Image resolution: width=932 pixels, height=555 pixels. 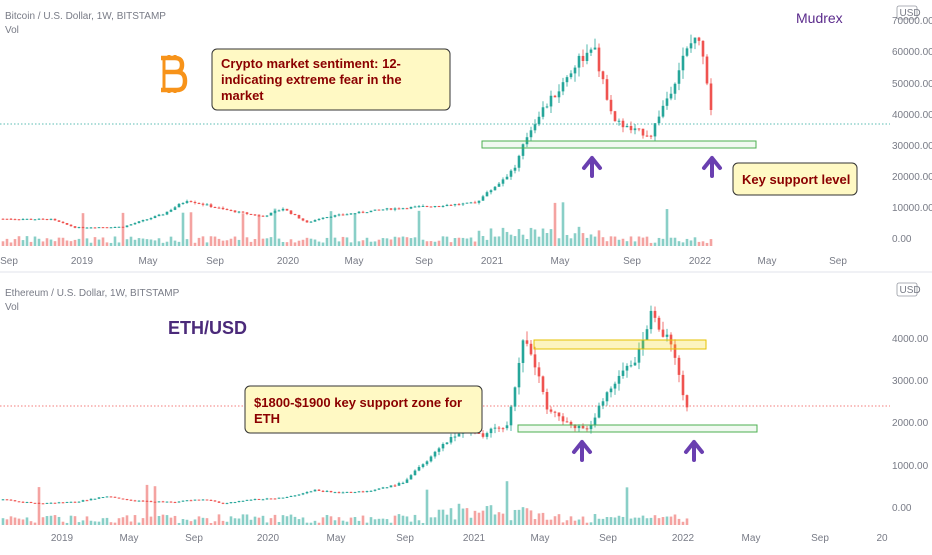 I want to click on price-tick-label: 0.00, so click(x=902, y=508).